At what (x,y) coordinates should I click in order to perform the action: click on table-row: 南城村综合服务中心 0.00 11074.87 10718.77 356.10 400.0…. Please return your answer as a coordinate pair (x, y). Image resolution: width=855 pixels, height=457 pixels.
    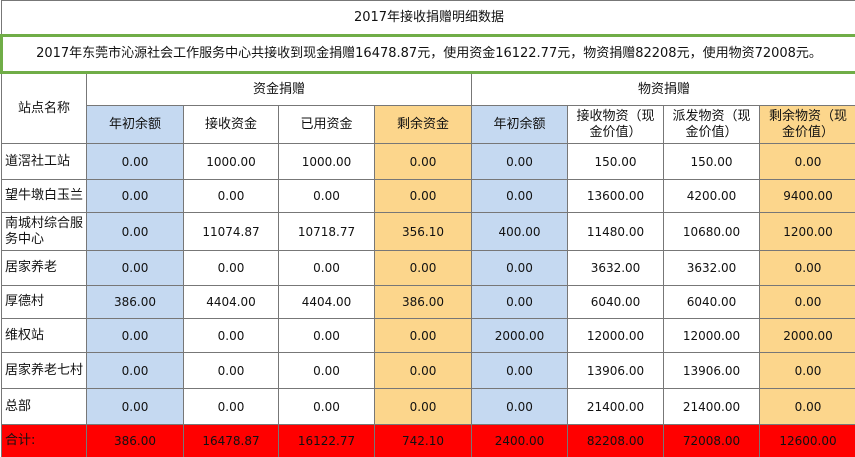
    Looking at the image, I should click on (428, 231).